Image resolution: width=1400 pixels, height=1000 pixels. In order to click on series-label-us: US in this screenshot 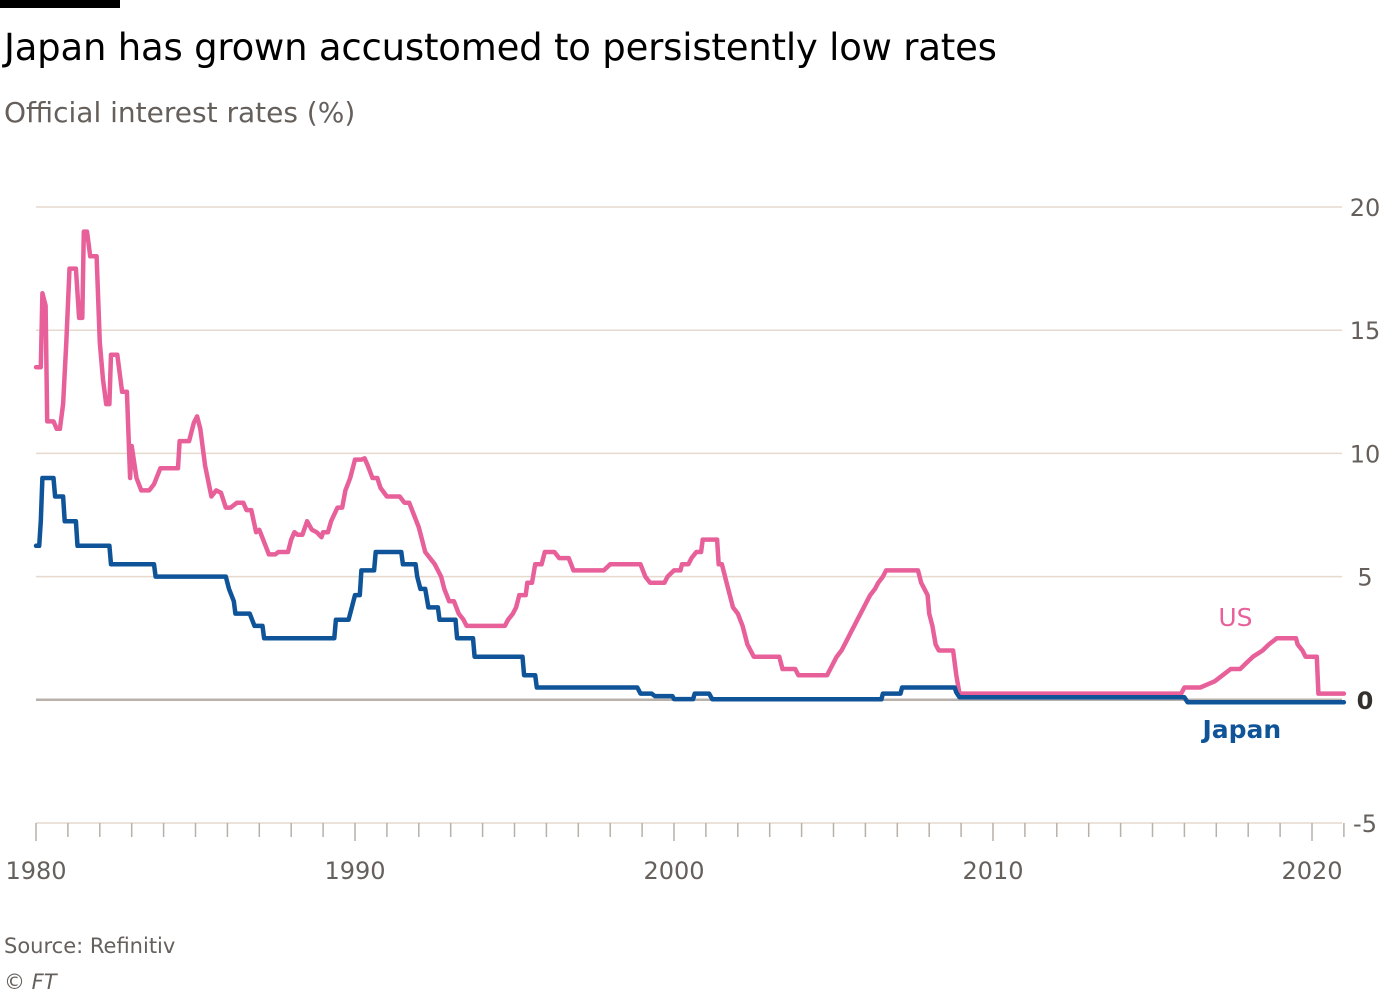, I will do `click(1235, 617)`.